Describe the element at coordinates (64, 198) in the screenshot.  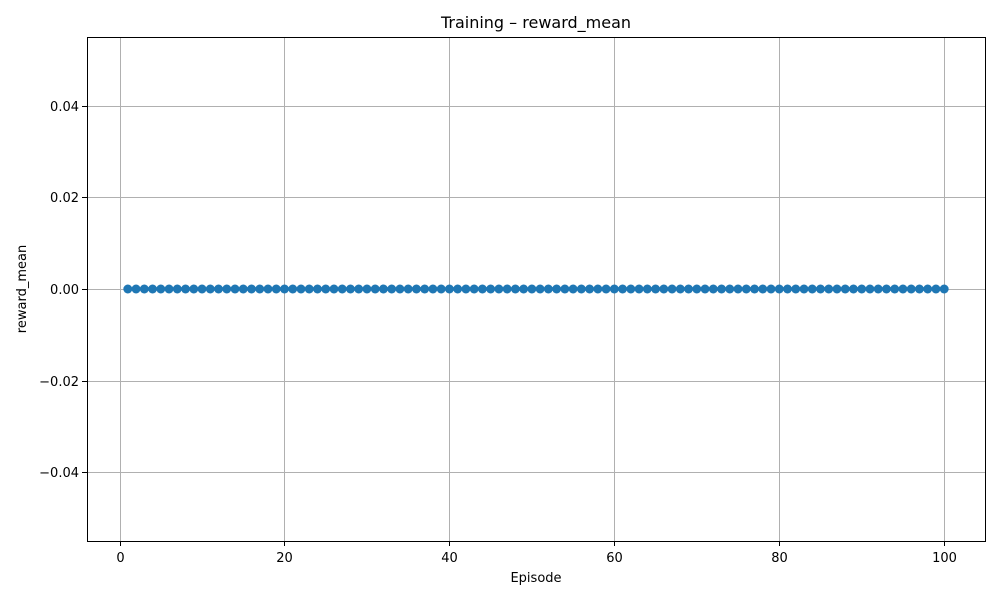
I see `y-tick-label: 0.02` at that location.